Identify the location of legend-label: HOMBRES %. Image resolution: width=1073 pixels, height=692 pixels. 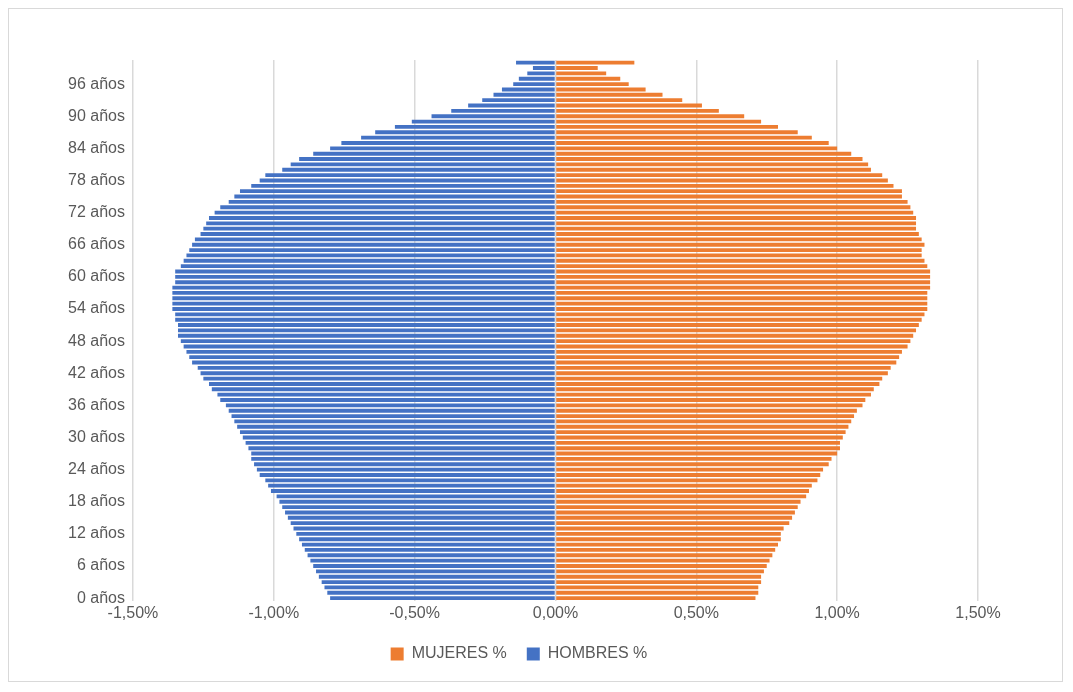
(597, 653).